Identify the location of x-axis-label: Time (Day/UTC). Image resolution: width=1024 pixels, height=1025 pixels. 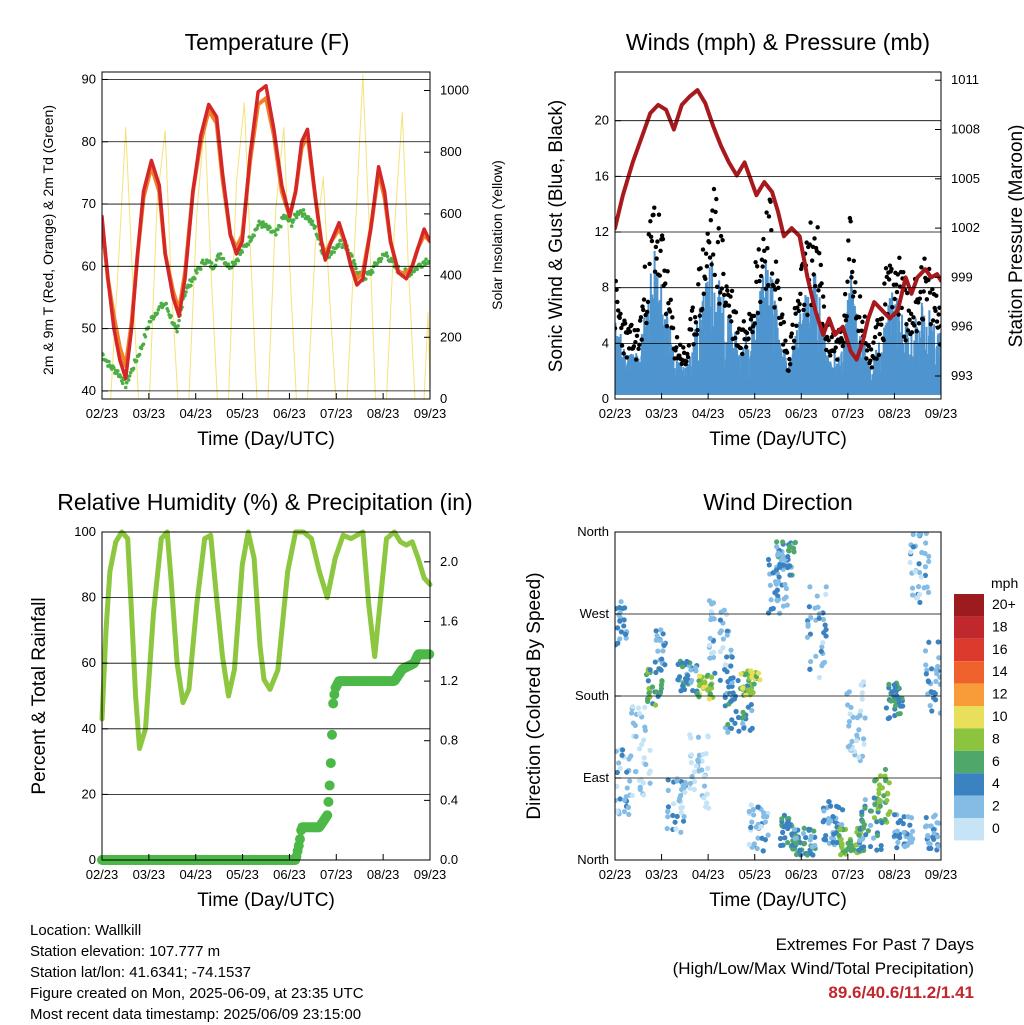
(266, 900).